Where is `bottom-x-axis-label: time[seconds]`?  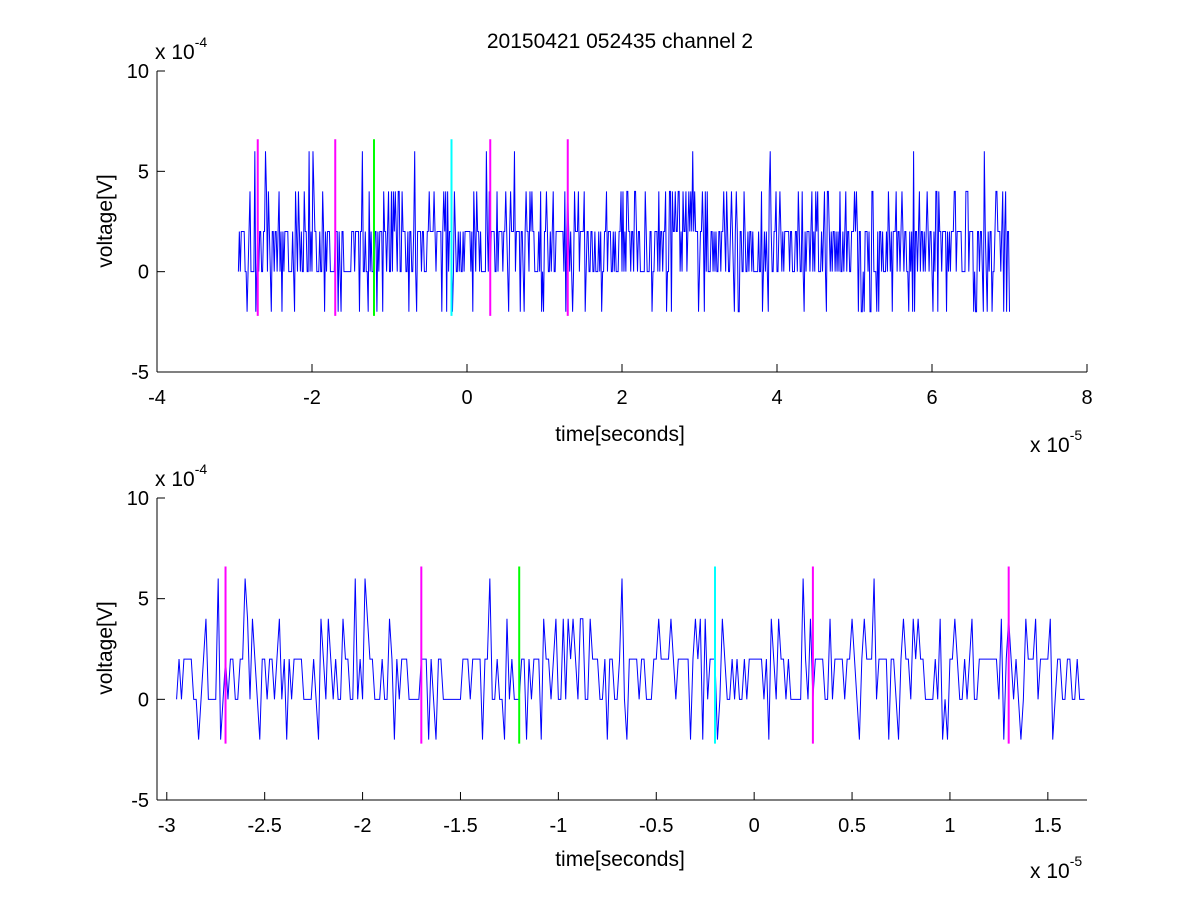
bottom-x-axis-label: time[seconds] is located at coordinates (620, 859).